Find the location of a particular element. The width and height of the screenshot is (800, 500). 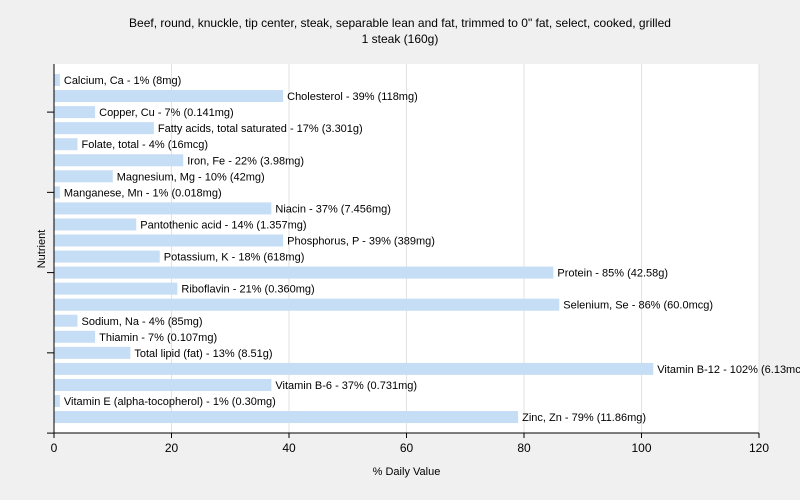

bar-label-18: Total lipid (fat) - 13% (8.51g) is located at coordinates (203, 354).